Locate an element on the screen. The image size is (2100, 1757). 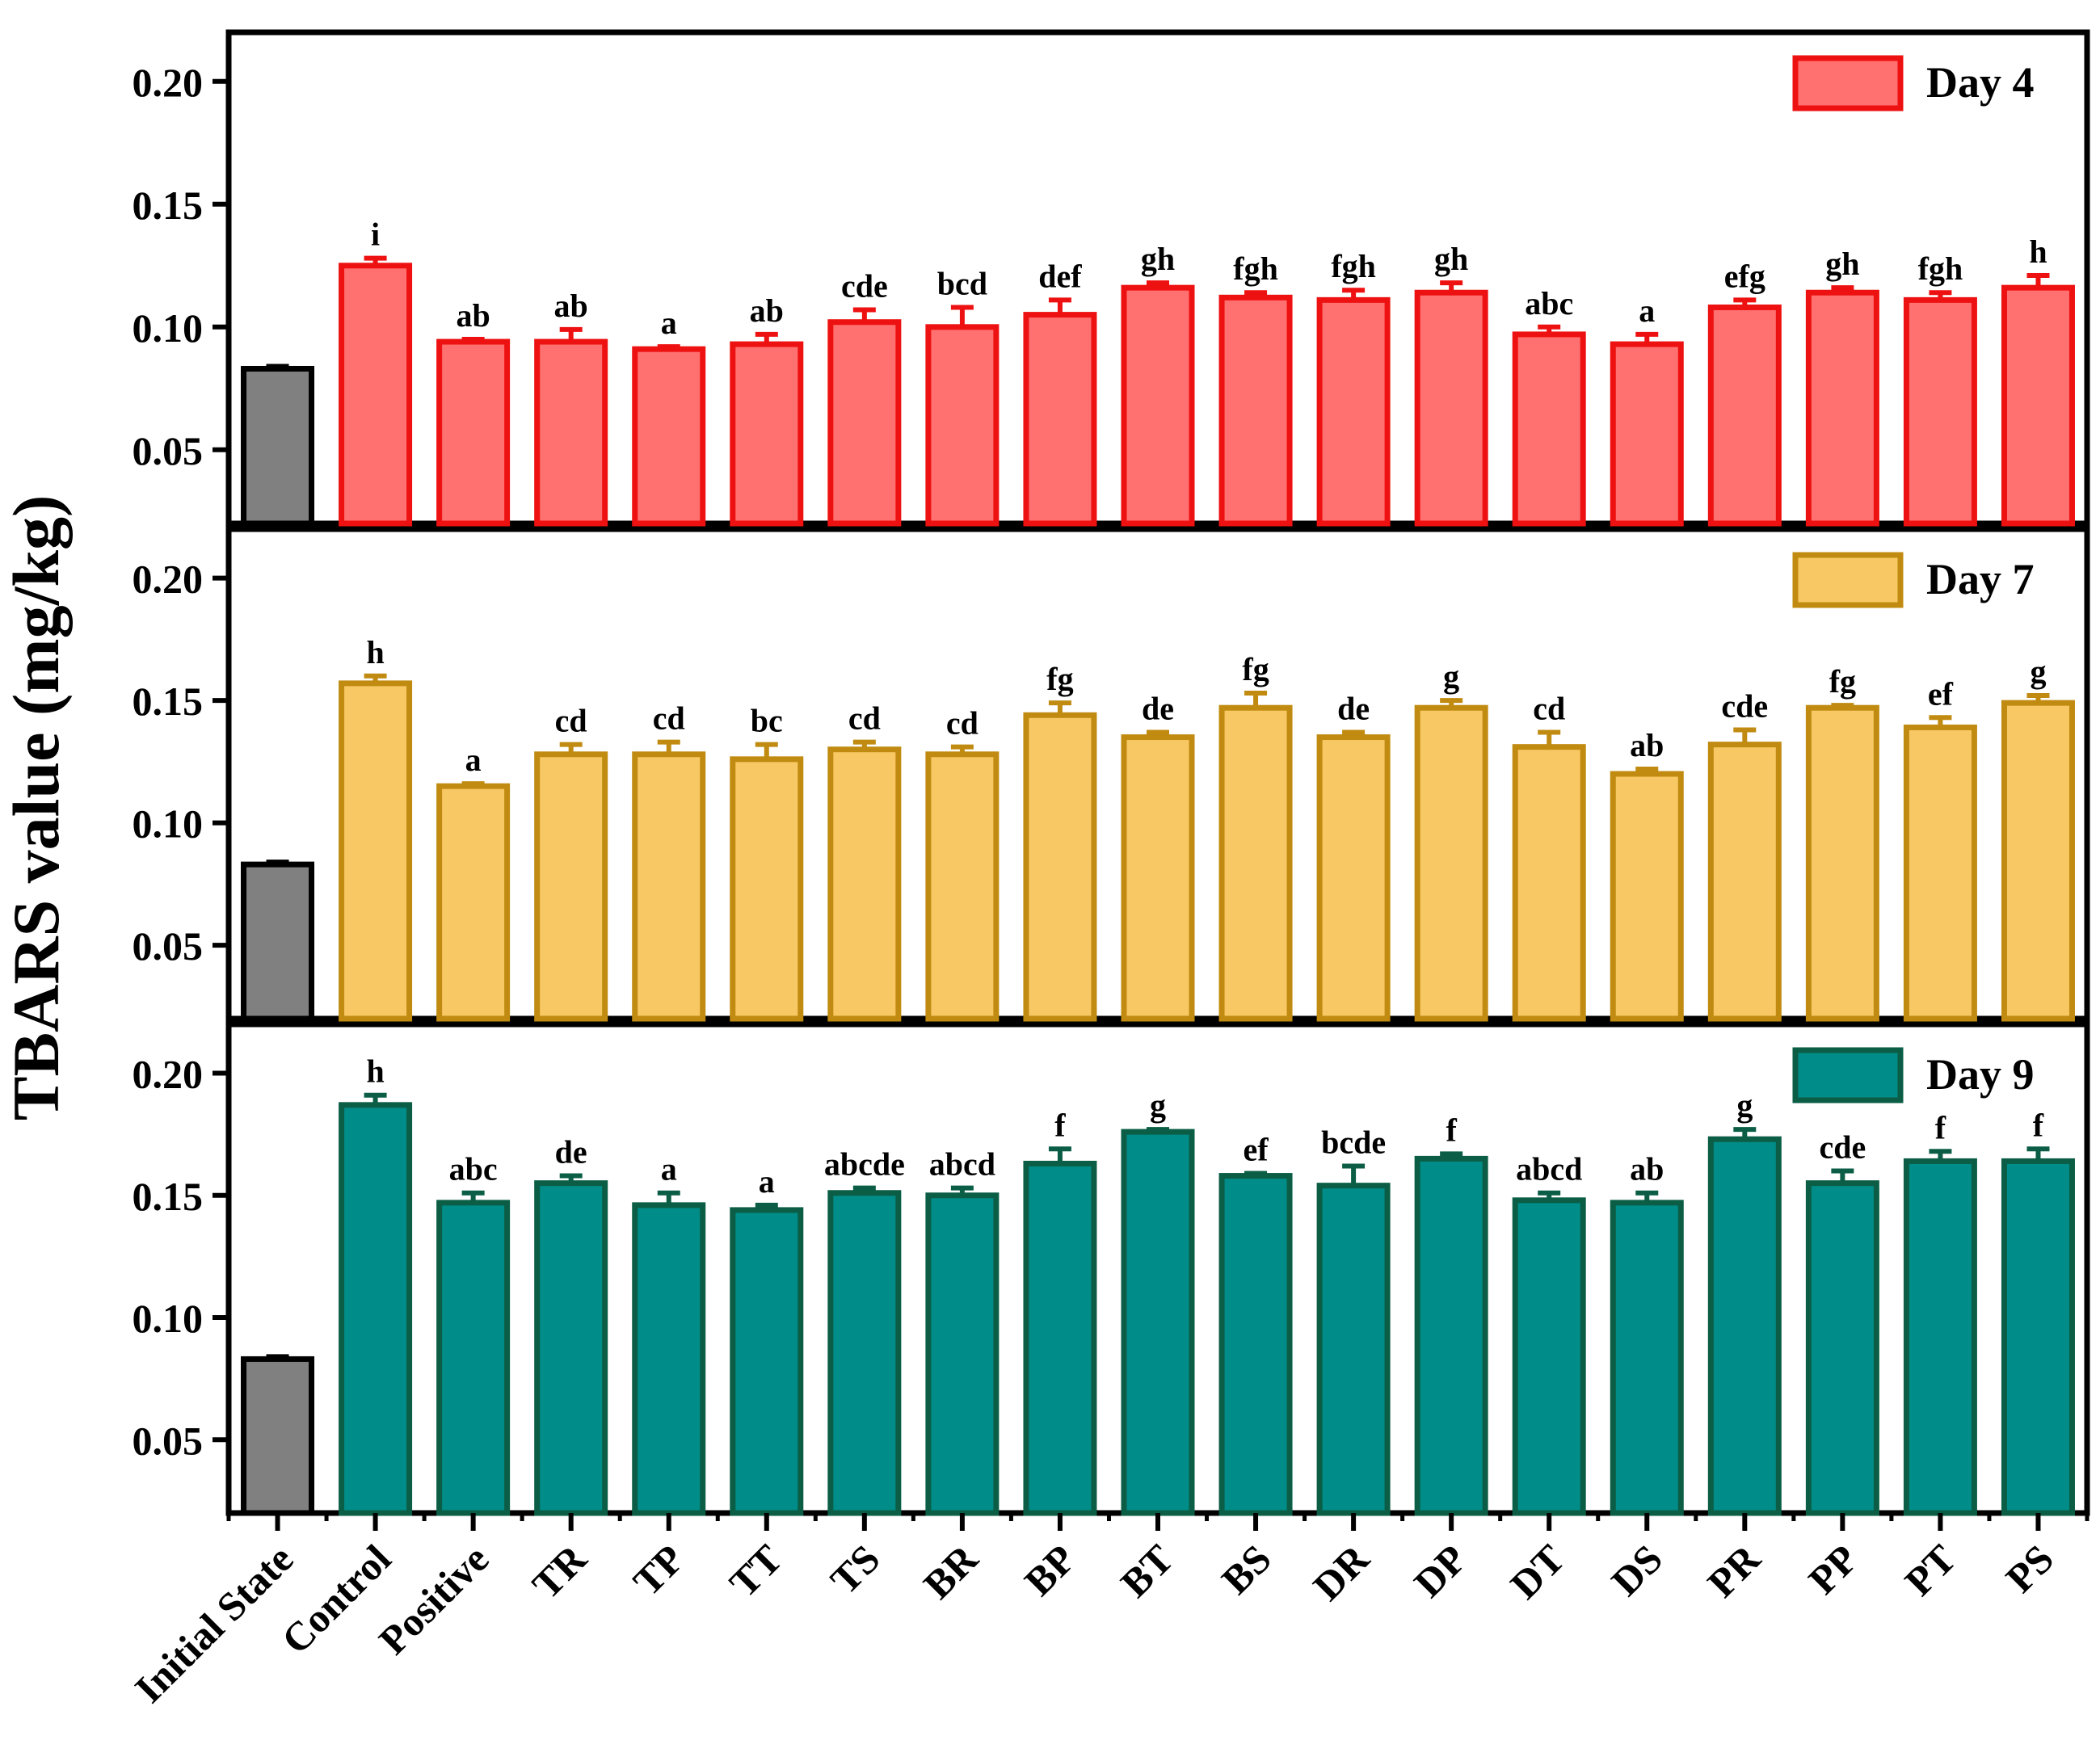
significance-letter: fgh is located at coordinates (1353, 266).